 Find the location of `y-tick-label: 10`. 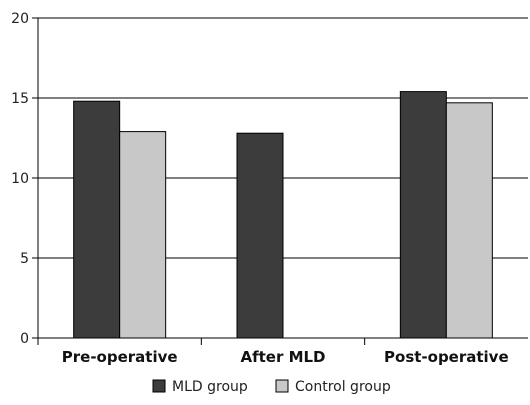

y-tick-label: 10 is located at coordinates (20, 179).